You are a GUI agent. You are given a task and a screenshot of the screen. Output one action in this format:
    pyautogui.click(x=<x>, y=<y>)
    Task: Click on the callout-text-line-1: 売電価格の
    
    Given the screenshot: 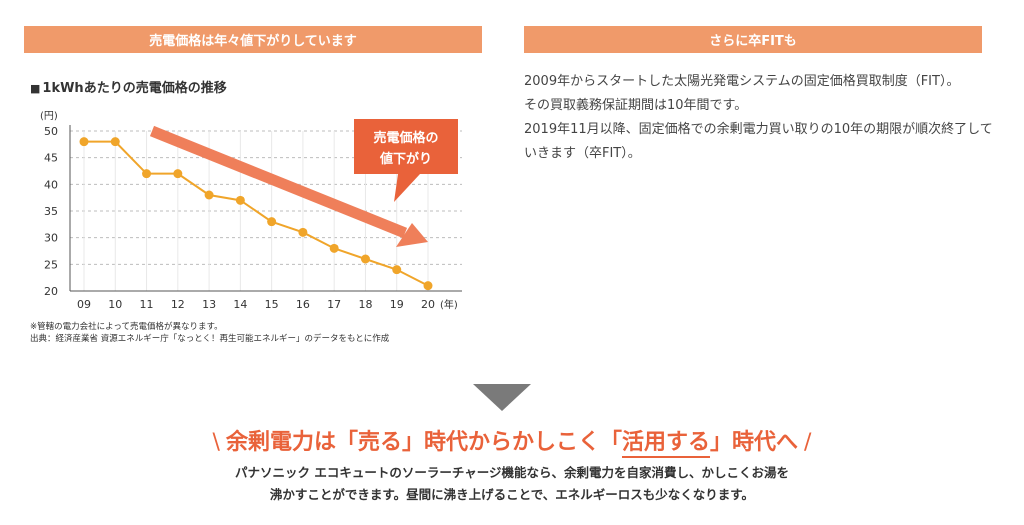 What is the action you would take?
    pyautogui.click(x=405, y=138)
    